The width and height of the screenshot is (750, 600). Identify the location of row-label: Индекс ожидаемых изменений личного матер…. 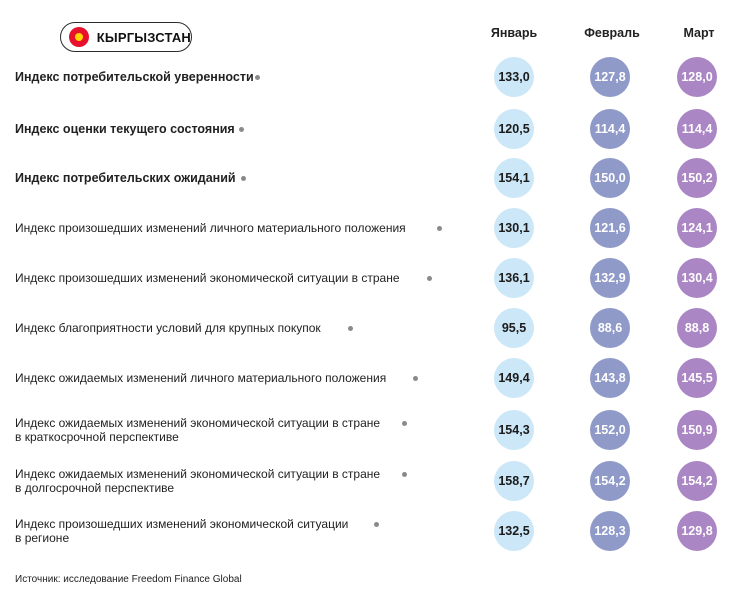
(201, 378).